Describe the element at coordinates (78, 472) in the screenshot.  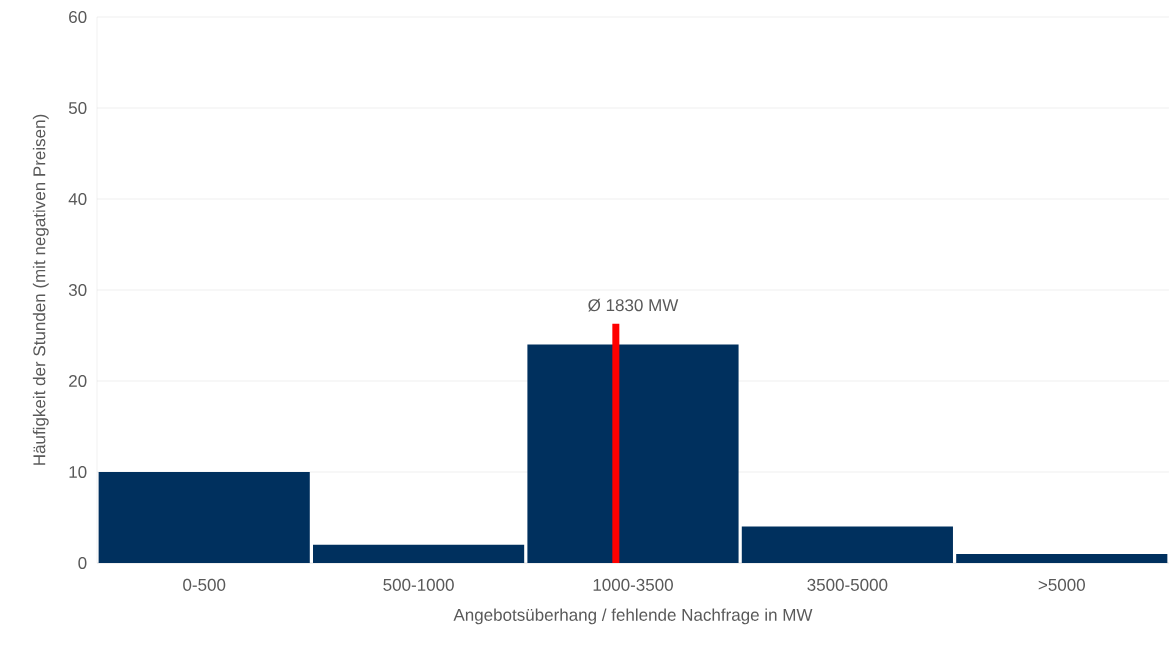
I see `y-tick-label: 10` at that location.